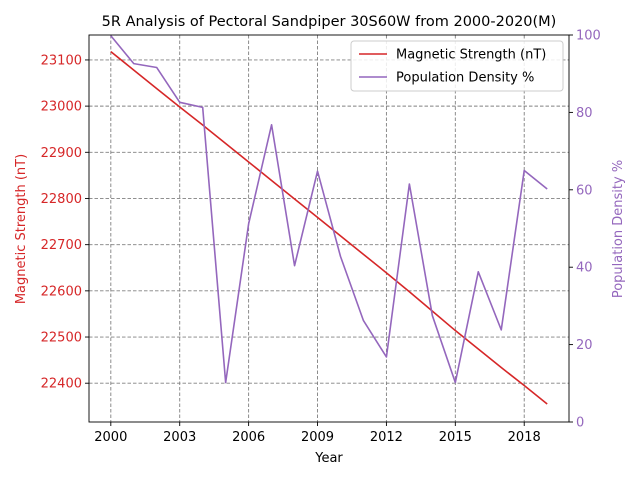 This screenshot has width=640, height=480. Describe the element at coordinates (588, 36) in the screenshot. I see `y-right-tick-label: 100` at that location.